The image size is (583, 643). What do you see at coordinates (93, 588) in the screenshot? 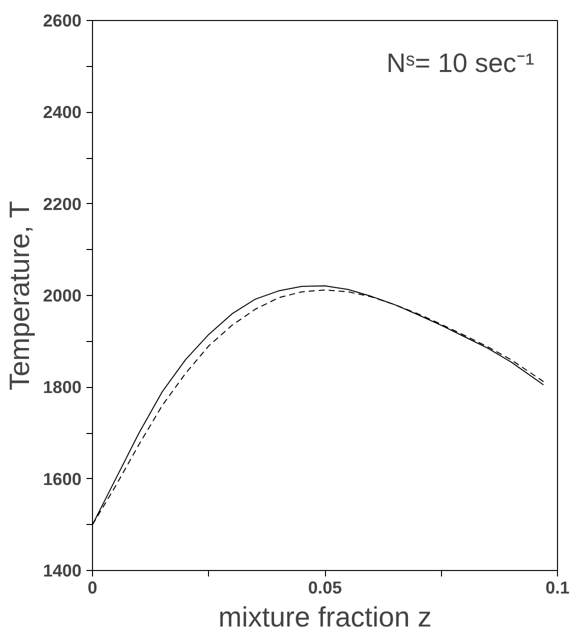
I see `x-tick-label: 0` at bounding box center [93, 588].